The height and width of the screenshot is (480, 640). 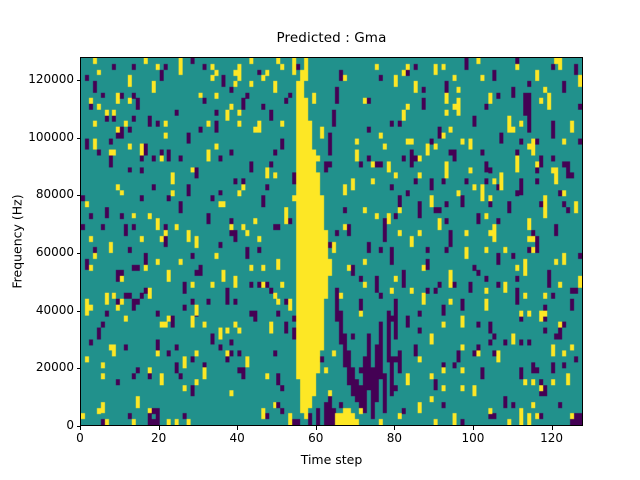 I want to click on x-tick-label: 120, so click(x=552, y=438).